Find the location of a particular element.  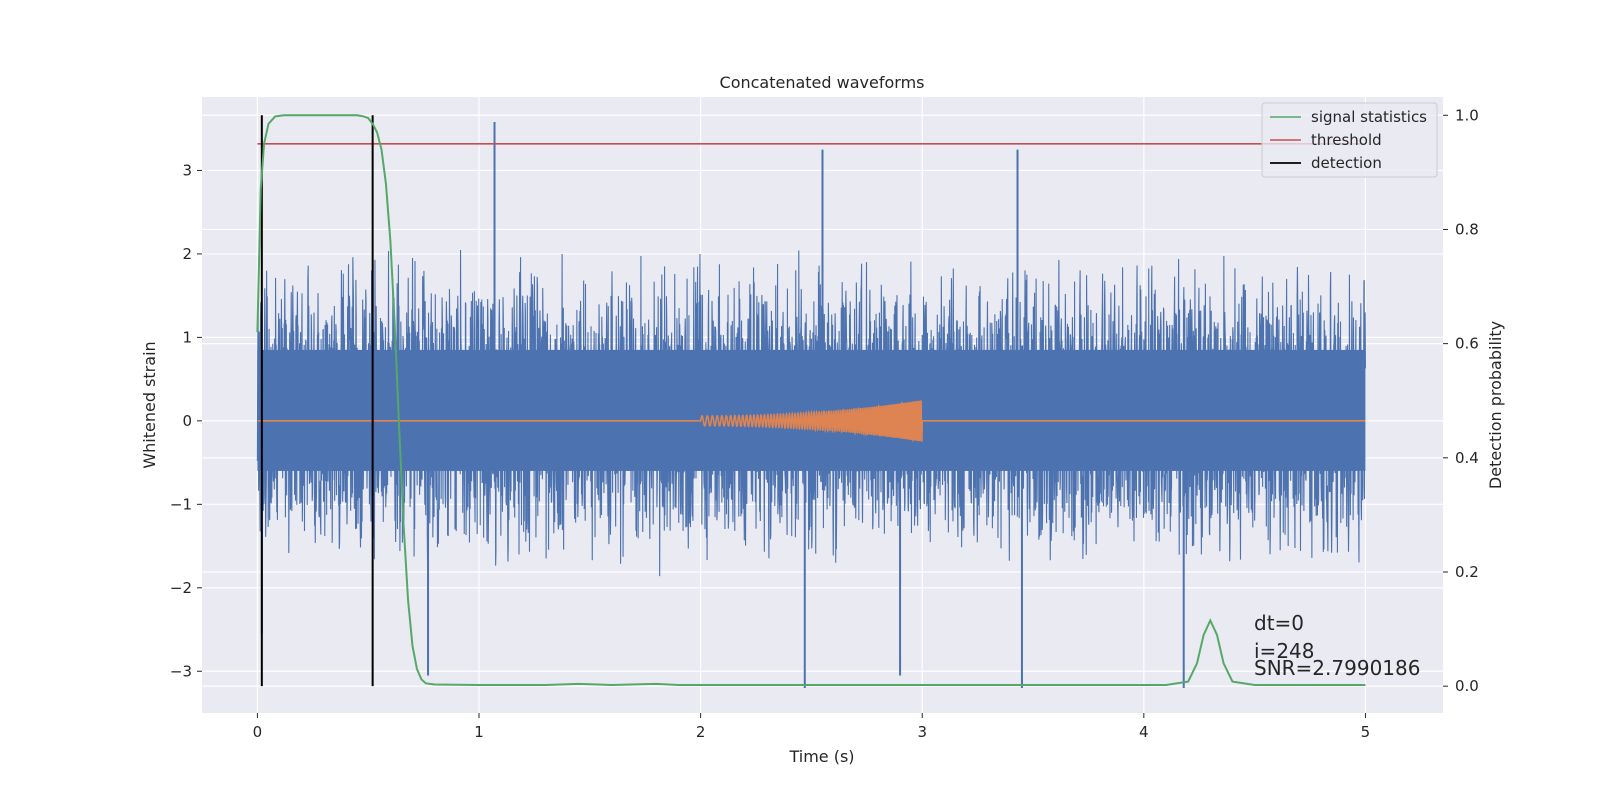

x-axis-label: Time (s) is located at coordinates (821, 756).